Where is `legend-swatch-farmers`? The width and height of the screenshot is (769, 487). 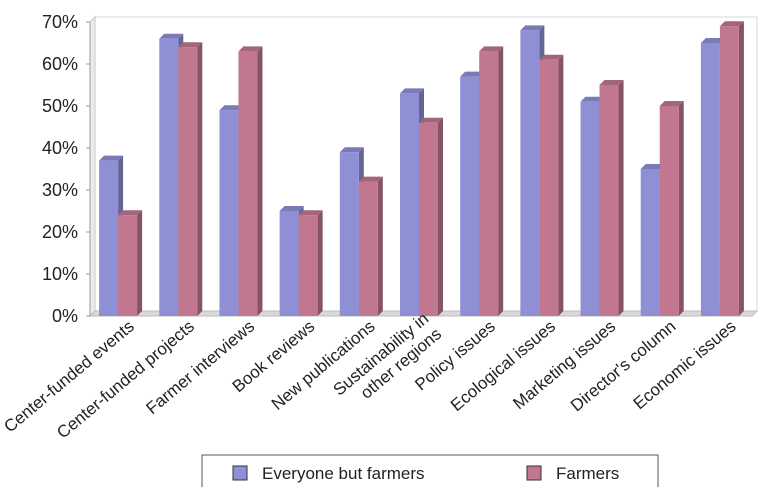
legend-swatch-farmers is located at coordinates (534, 473).